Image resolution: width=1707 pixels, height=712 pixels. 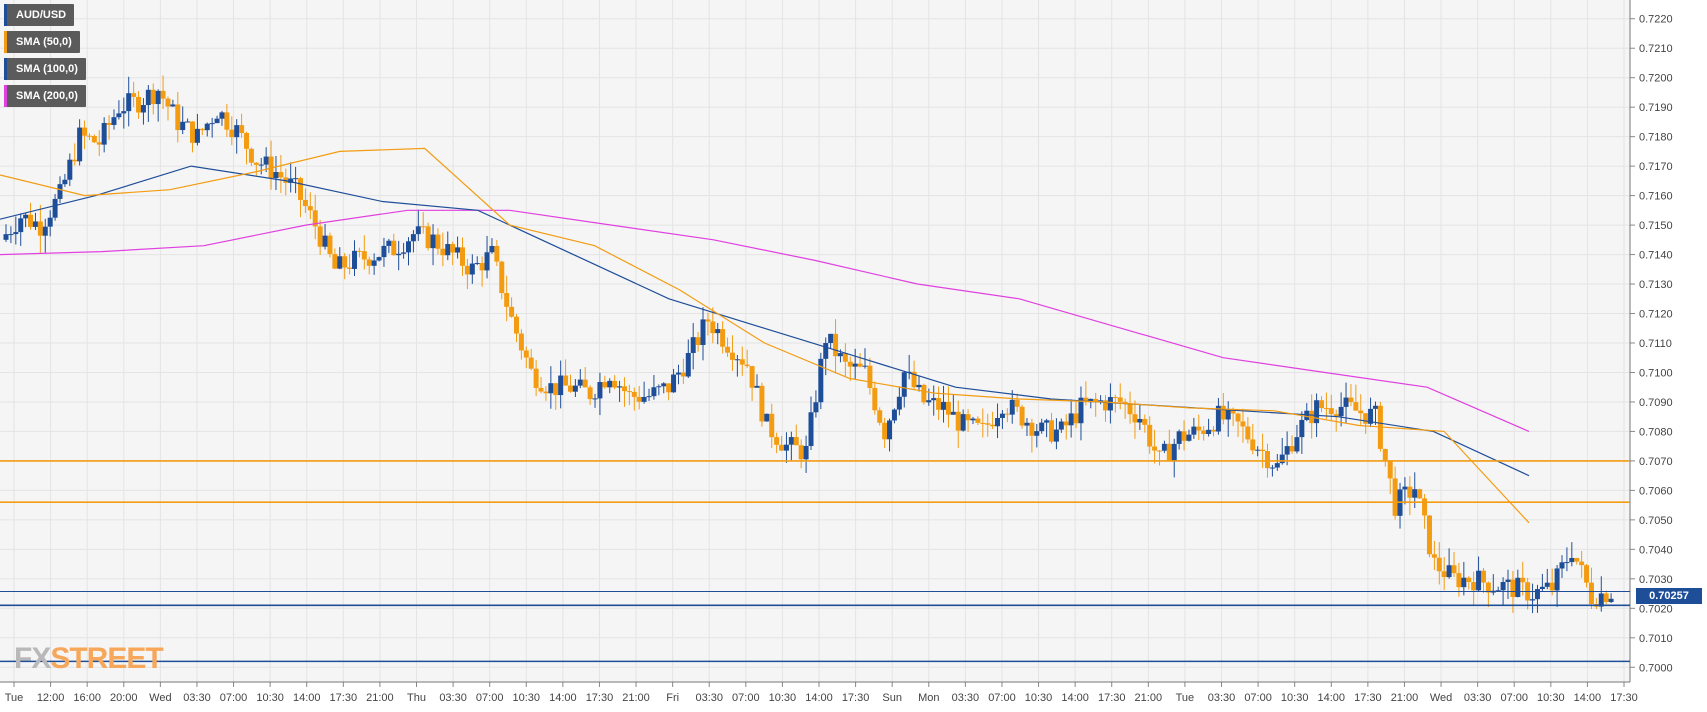 I want to click on y-tick-label: 0.7200, so click(x=1656, y=79).